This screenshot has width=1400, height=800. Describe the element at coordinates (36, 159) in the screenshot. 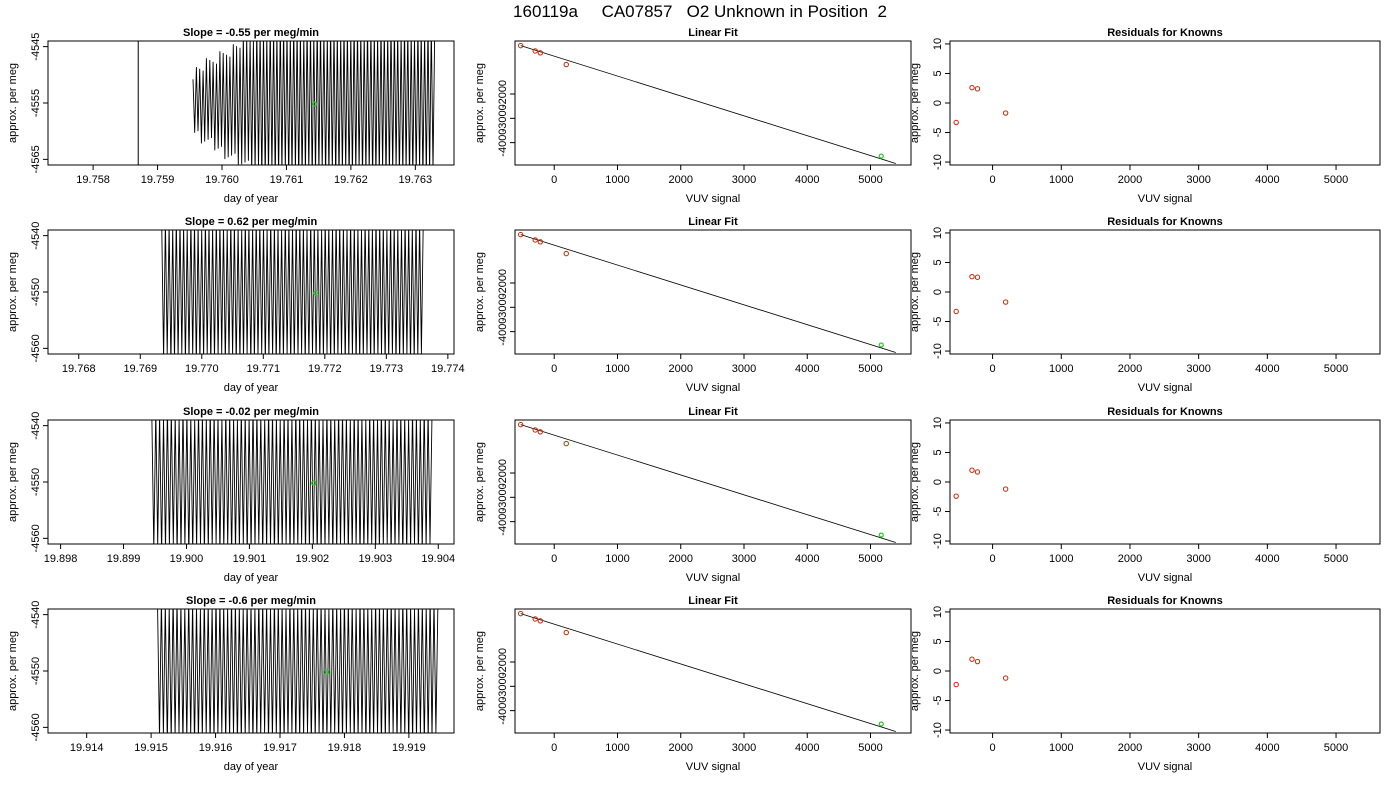

I see `y-tick-label: -4565` at that location.